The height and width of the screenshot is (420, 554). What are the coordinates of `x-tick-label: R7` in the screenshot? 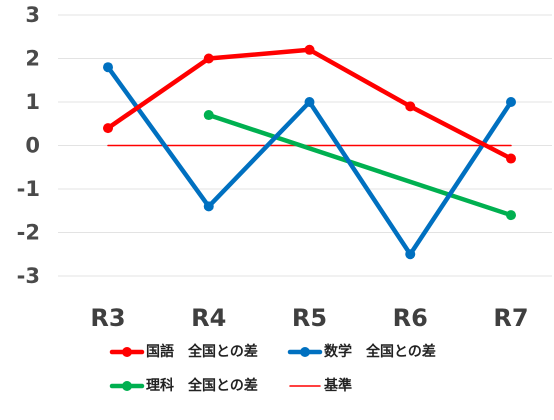 It's located at (510, 318).